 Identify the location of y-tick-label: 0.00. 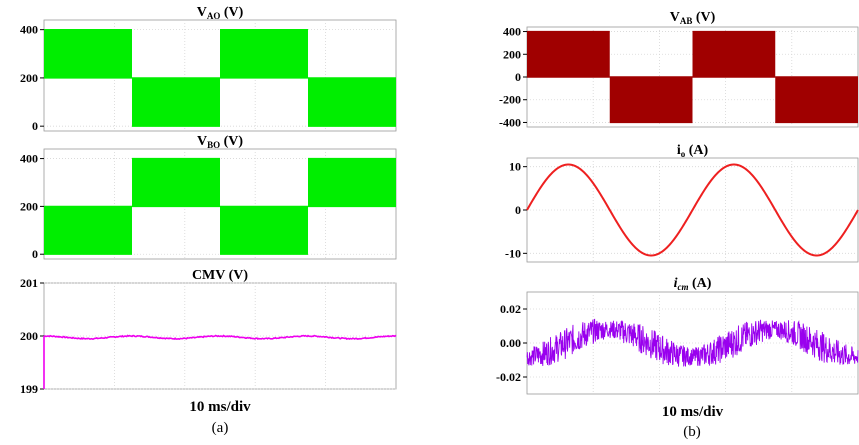
(510, 343).